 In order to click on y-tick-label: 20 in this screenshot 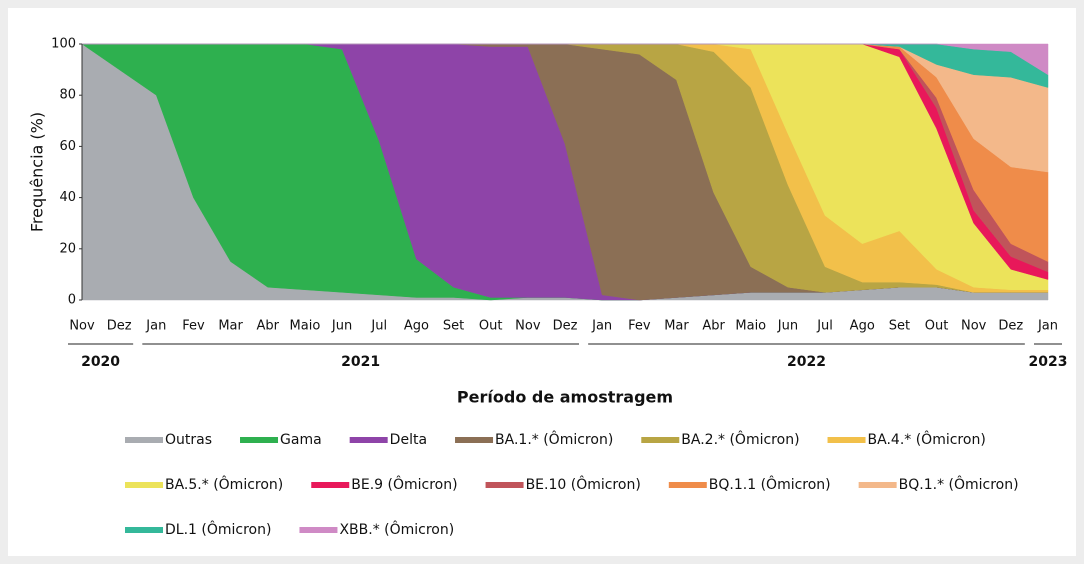, I will do `click(67, 248)`.